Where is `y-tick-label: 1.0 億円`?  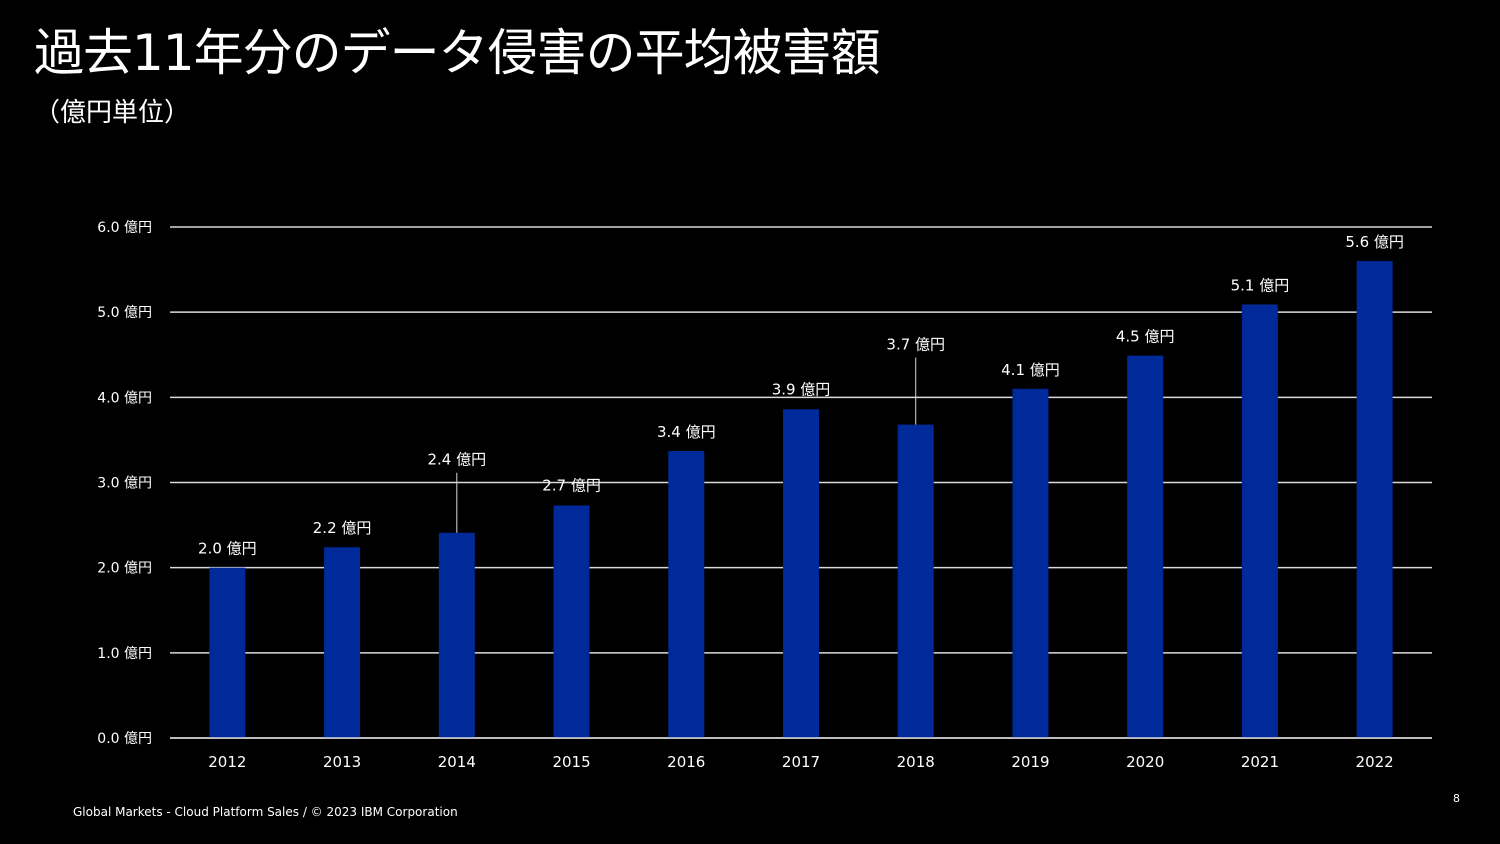 y-tick-label: 1.0 億円 is located at coordinates (124, 654).